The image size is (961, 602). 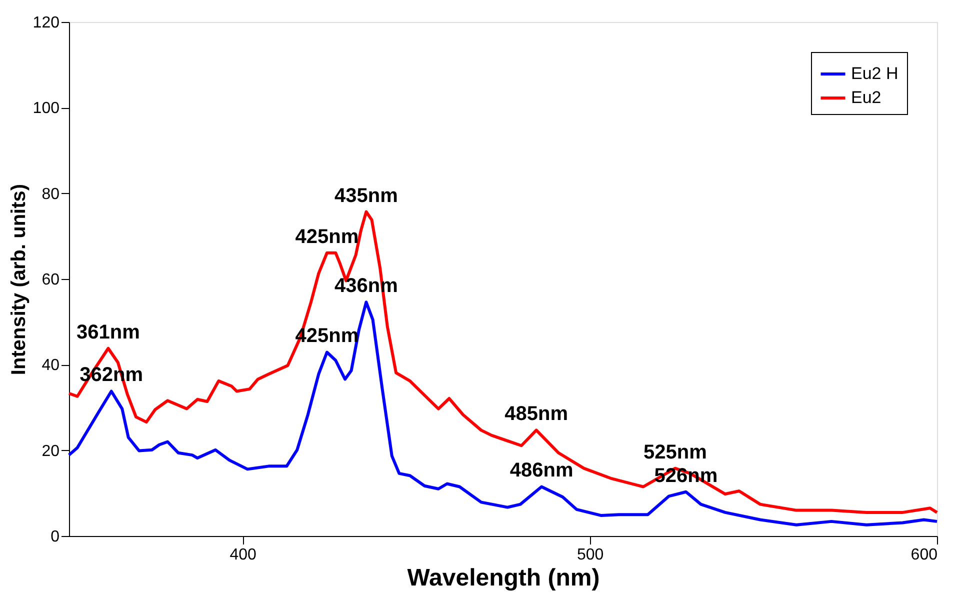 What do you see at coordinates (51, 451) in the screenshot?
I see `y-tick-label: 20` at bounding box center [51, 451].